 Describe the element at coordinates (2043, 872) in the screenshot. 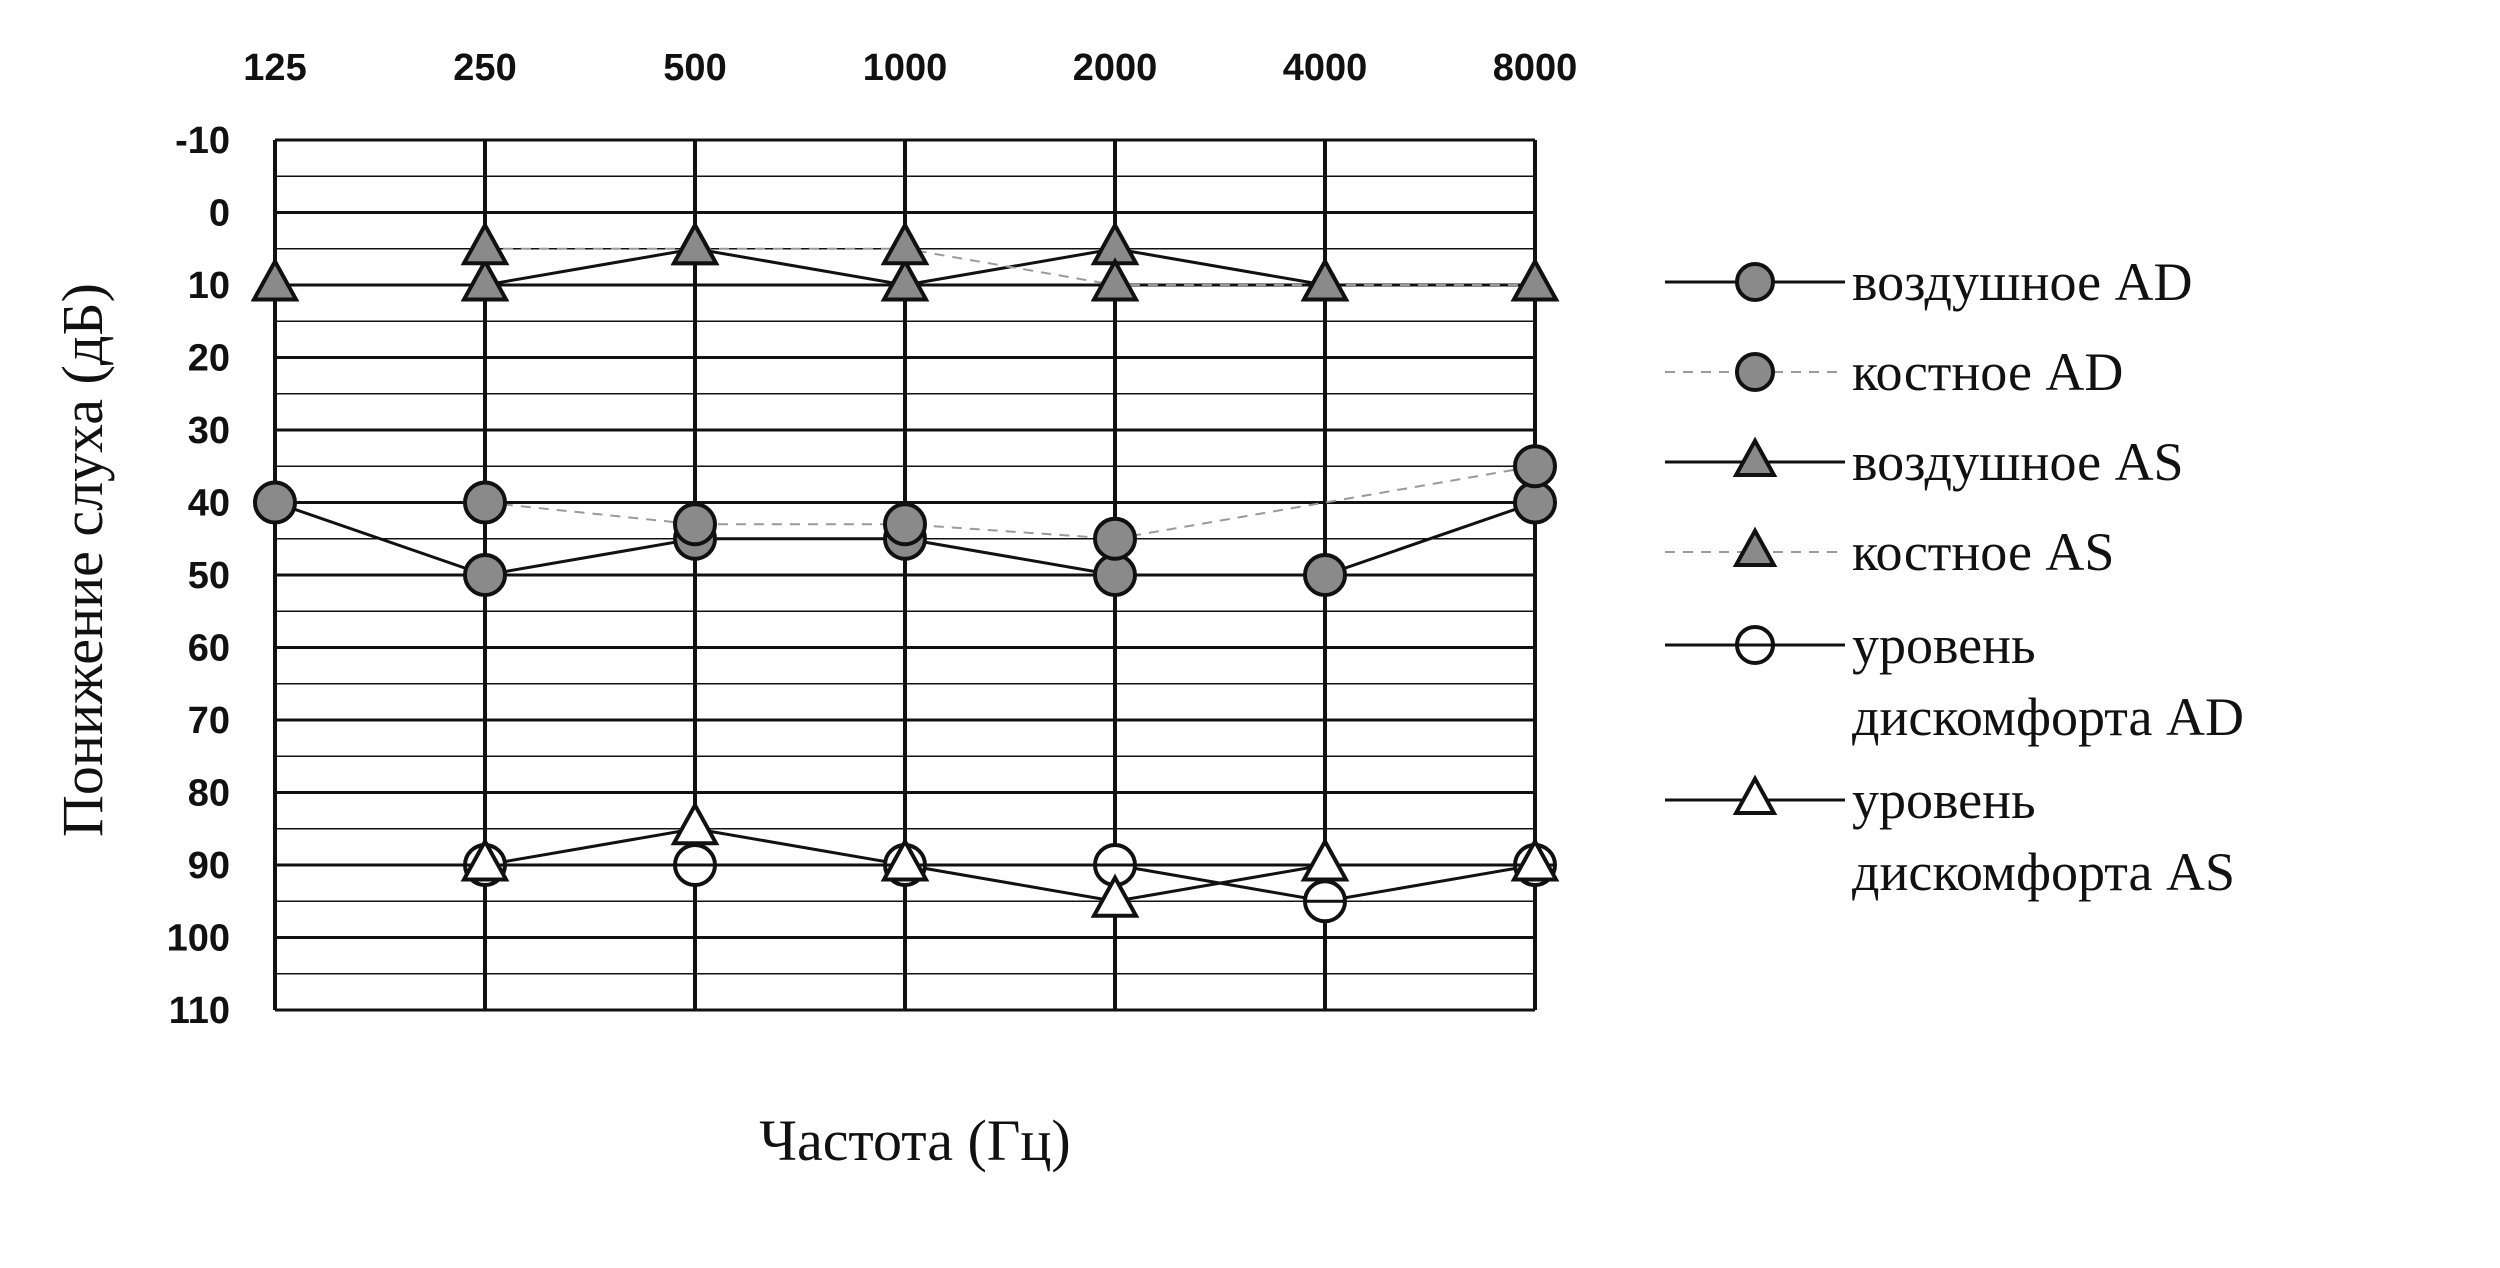

I see `legend-label: дискомфорта AS` at that location.